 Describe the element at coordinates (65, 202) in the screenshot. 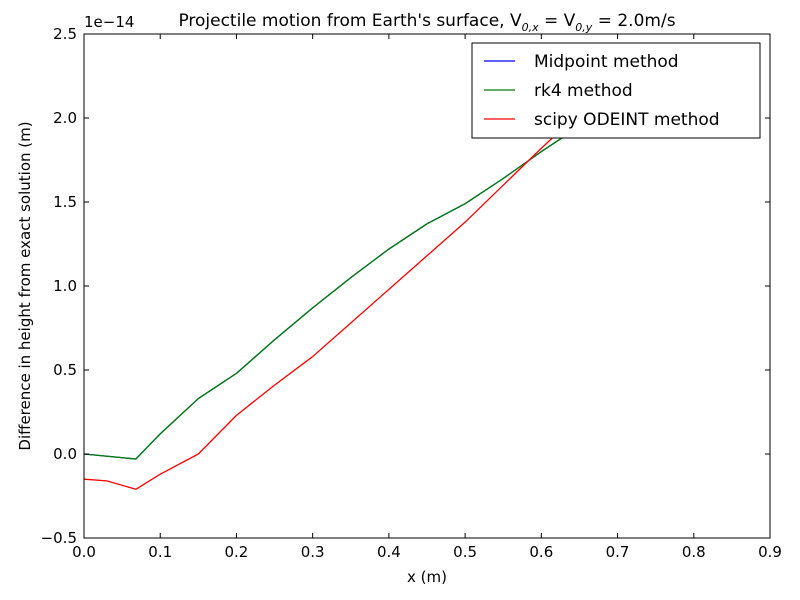

I see `y-tick-label: 1.5` at that location.